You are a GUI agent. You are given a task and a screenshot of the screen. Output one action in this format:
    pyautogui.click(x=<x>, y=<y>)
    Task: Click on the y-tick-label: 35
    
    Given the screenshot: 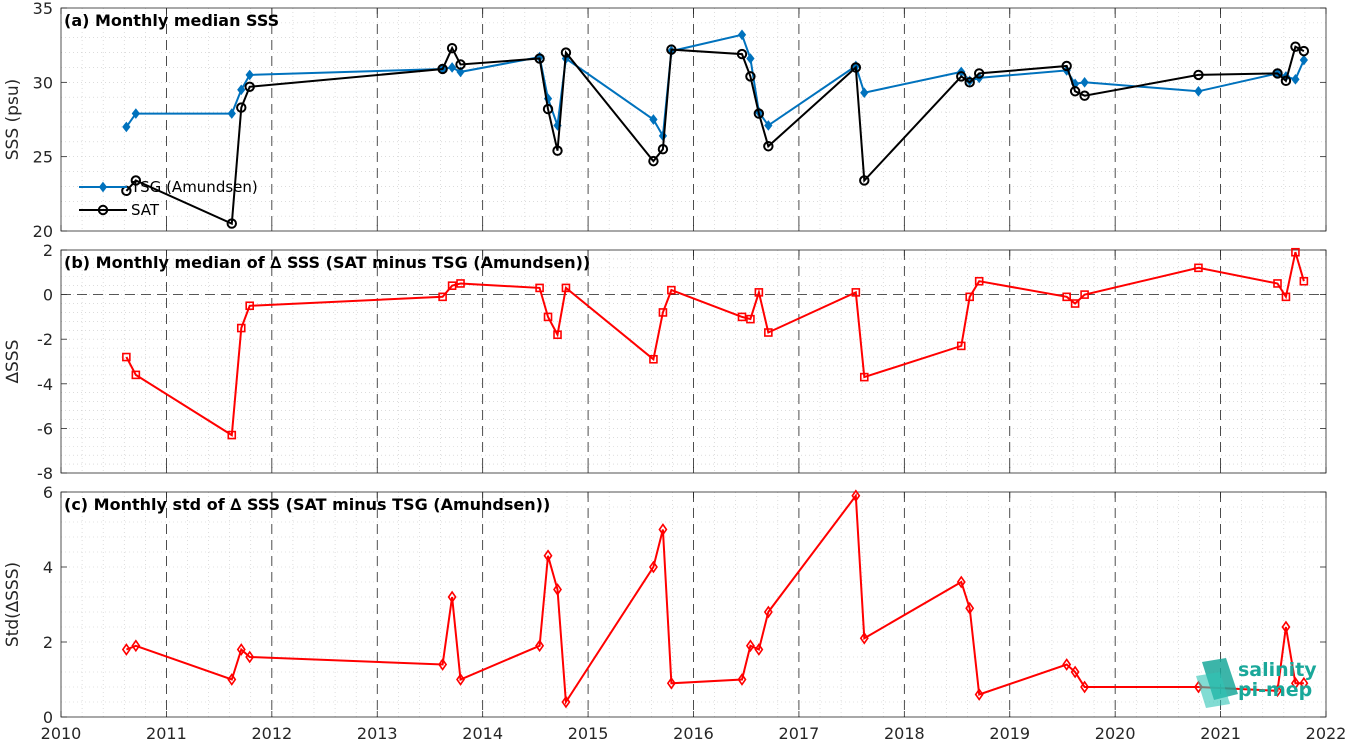 What is the action you would take?
    pyautogui.click(x=43, y=9)
    